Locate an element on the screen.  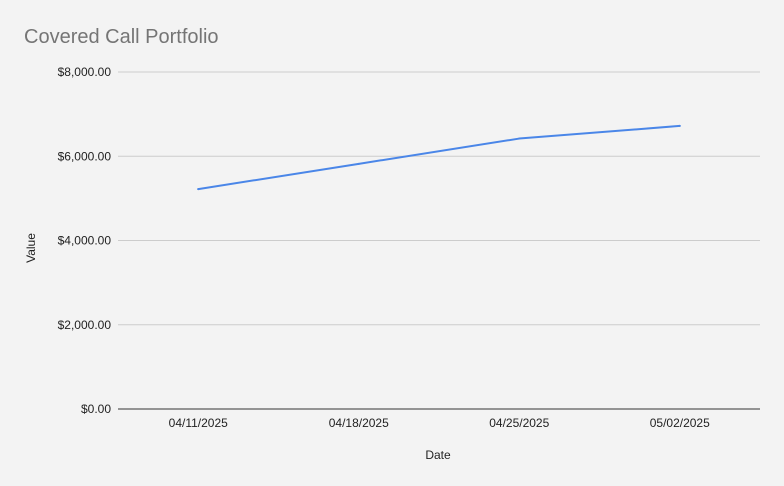
series-line is located at coordinates (439, 157).